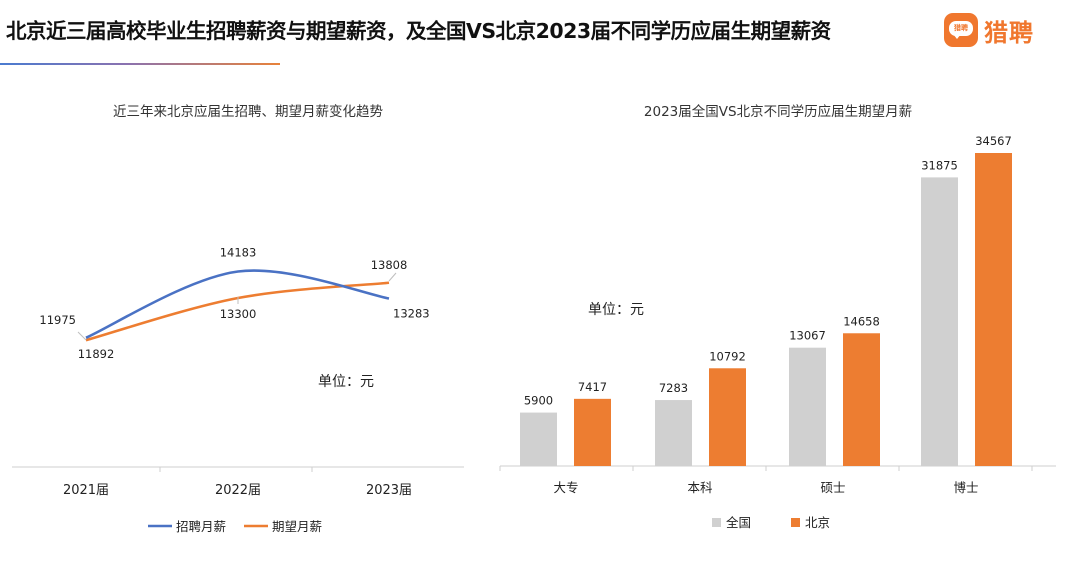  I want to click on bar-data-label: 7417, so click(592, 387).